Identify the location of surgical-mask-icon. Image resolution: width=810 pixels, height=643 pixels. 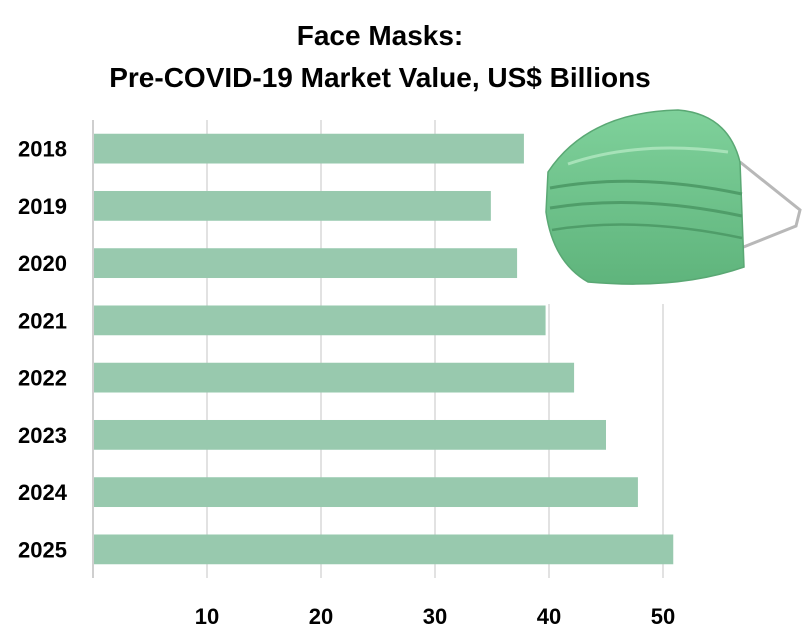
(669, 198).